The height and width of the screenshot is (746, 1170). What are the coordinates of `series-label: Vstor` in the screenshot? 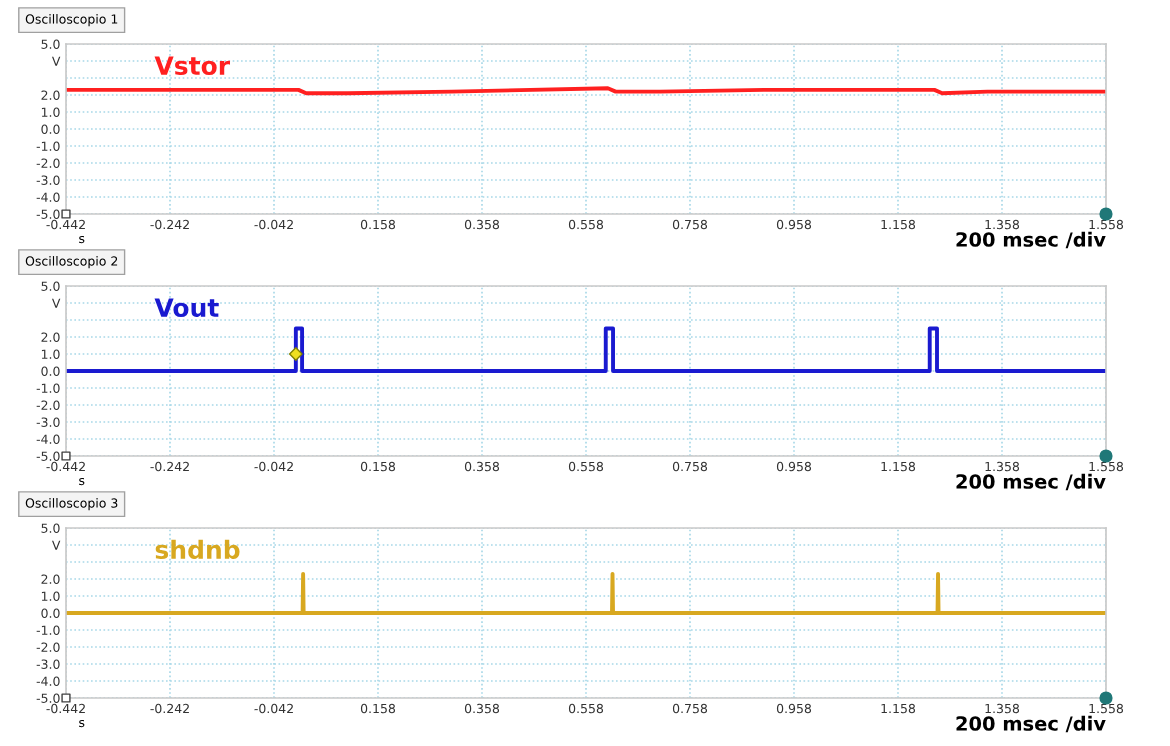 It's located at (192, 66).